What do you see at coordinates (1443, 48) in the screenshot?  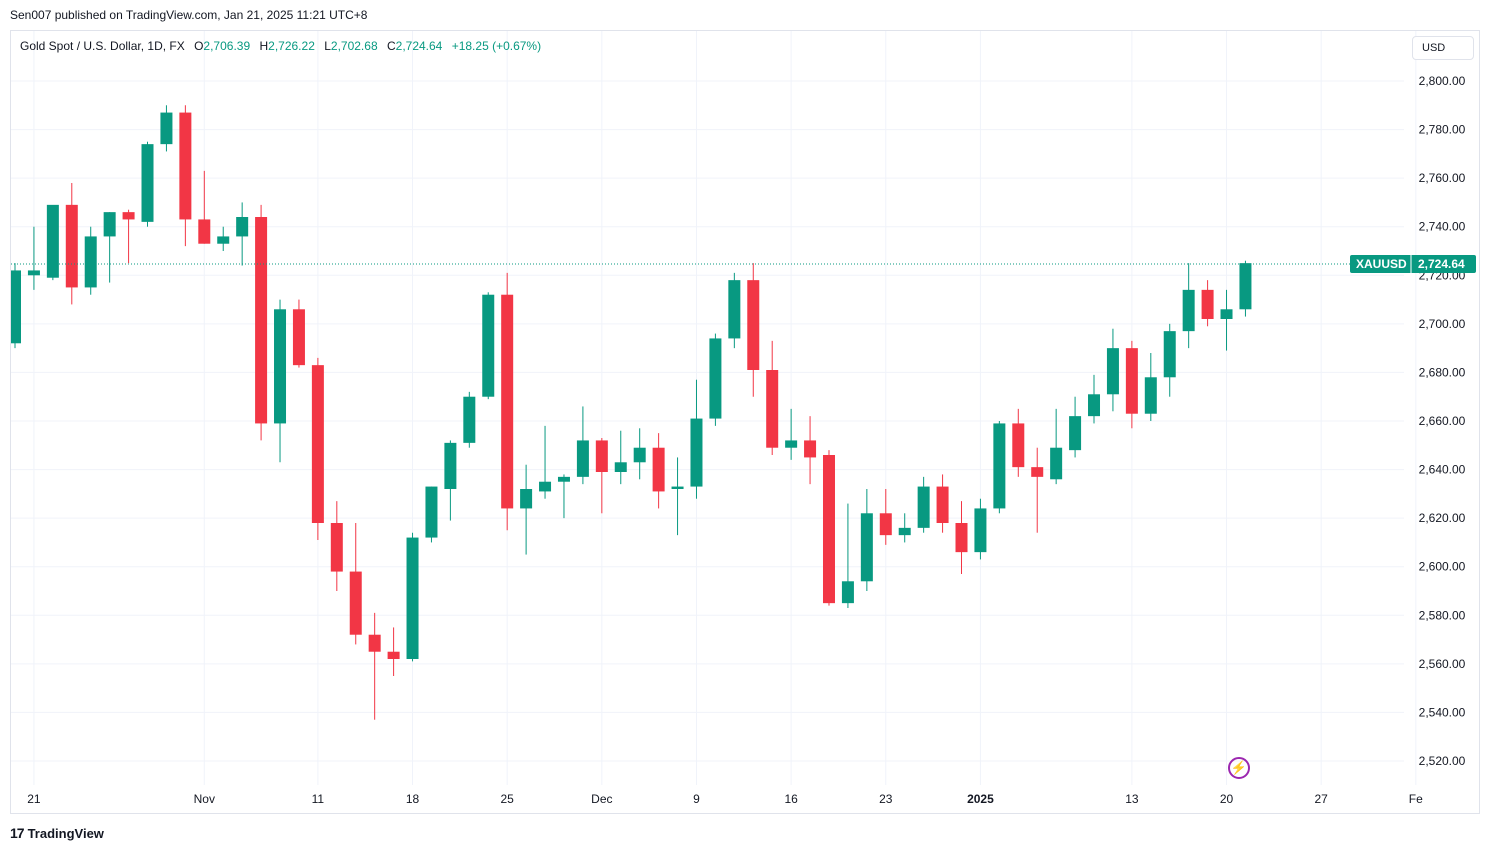 I see `currency-button: USD` at bounding box center [1443, 48].